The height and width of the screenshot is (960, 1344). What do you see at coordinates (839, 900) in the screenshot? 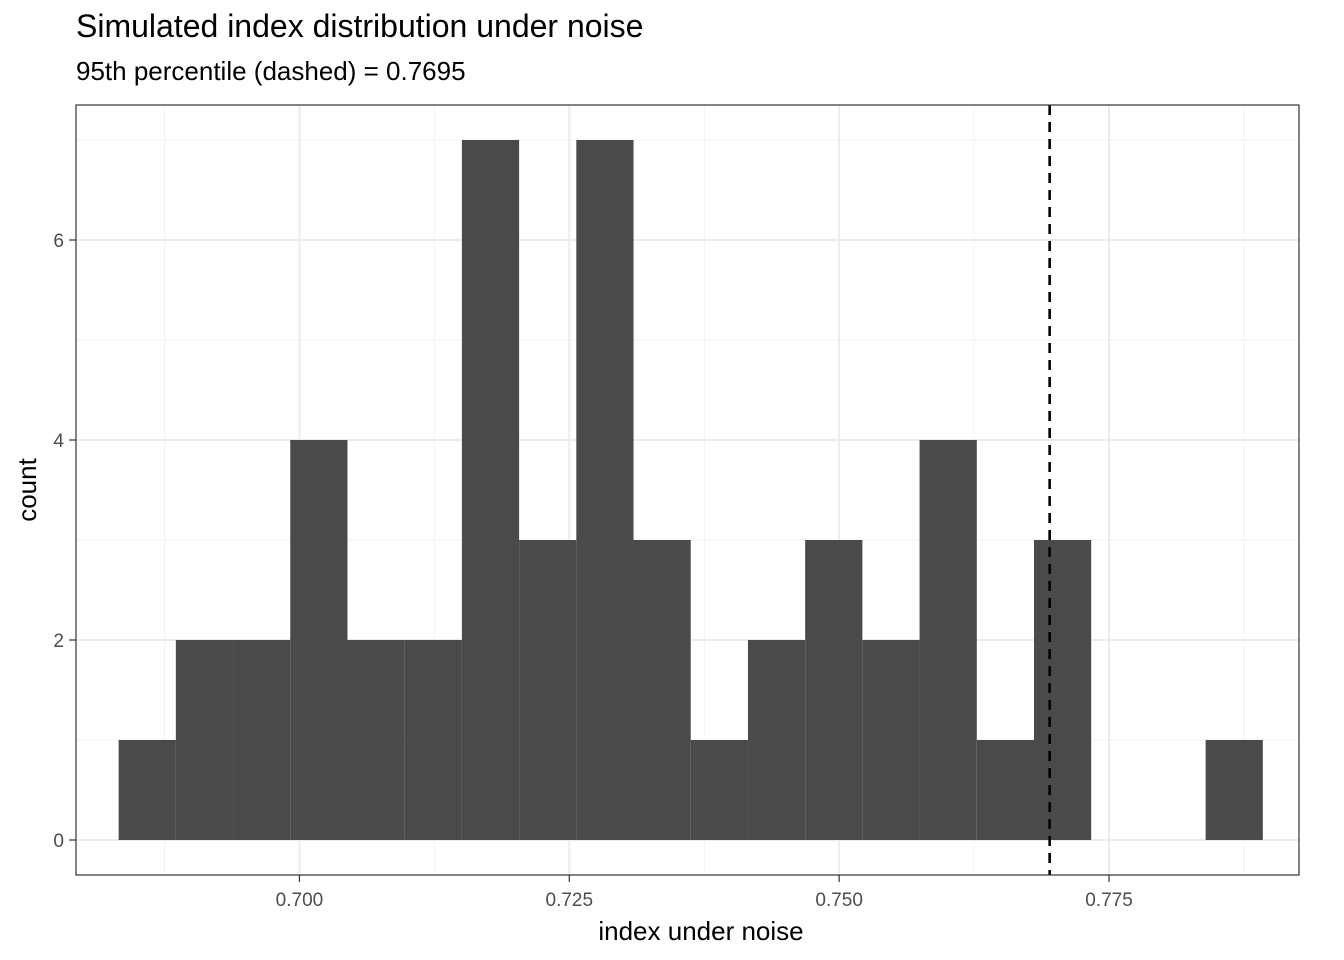
I see `x-tick-label: 0.750` at bounding box center [839, 900].